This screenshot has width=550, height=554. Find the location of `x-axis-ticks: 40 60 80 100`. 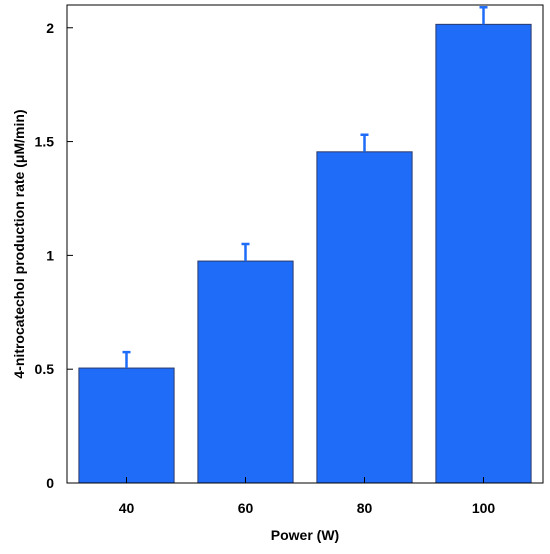

x-axis-ticks: 40 60 80 100 is located at coordinates (307, 496).